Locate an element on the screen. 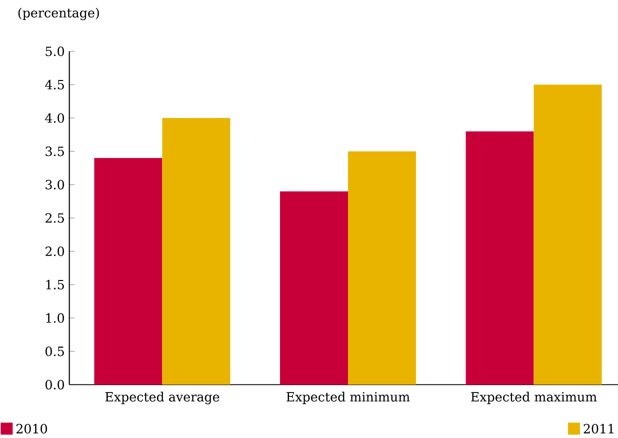 This screenshot has width=618, height=438. x-tick-label: Expected maximum is located at coordinates (534, 398).